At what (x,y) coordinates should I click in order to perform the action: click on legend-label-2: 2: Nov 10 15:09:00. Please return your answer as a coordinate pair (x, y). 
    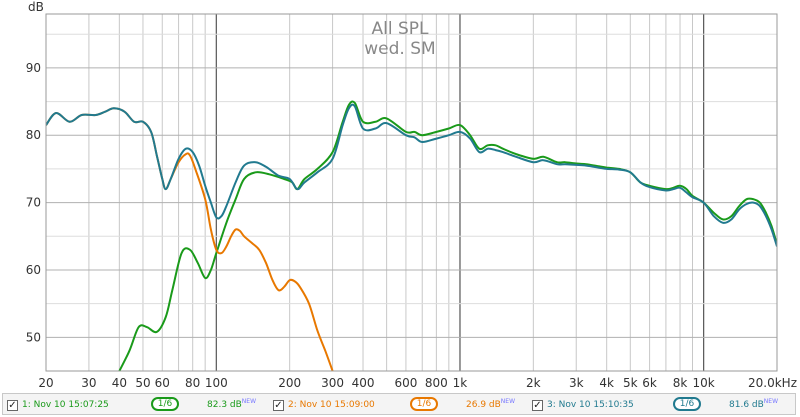
    Looking at the image, I should click on (331, 405).